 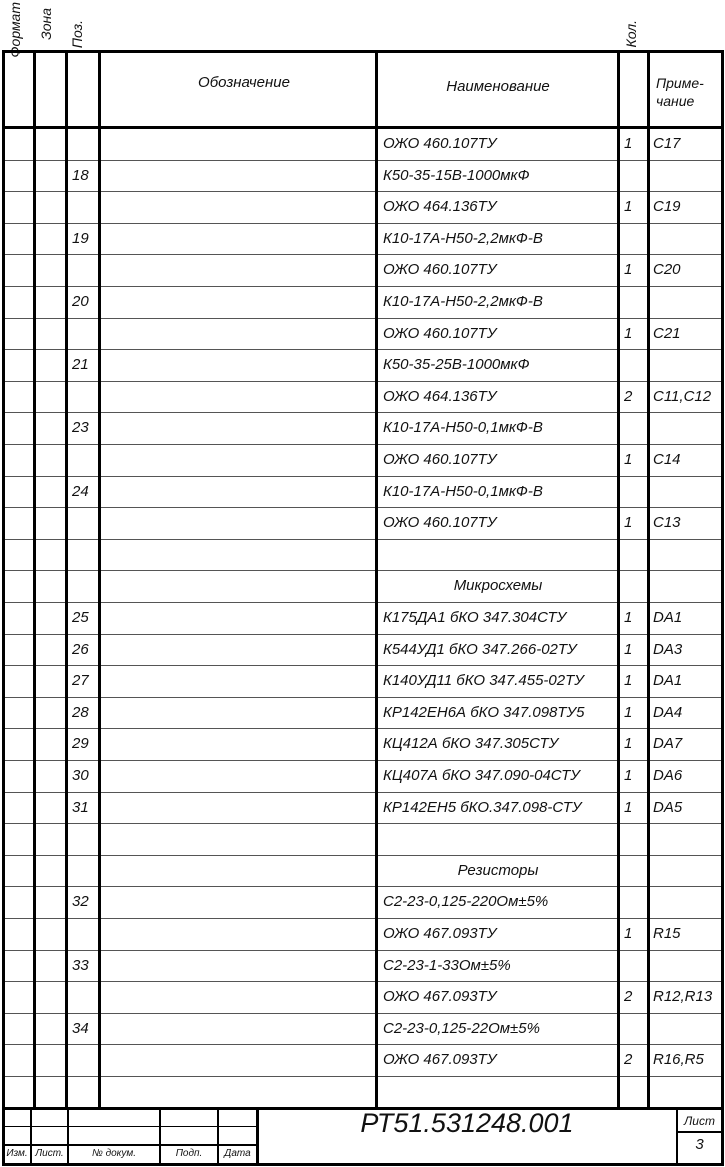 I want to click on row-name: С2-23-1-33Ом±5%, so click(x=447, y=965).